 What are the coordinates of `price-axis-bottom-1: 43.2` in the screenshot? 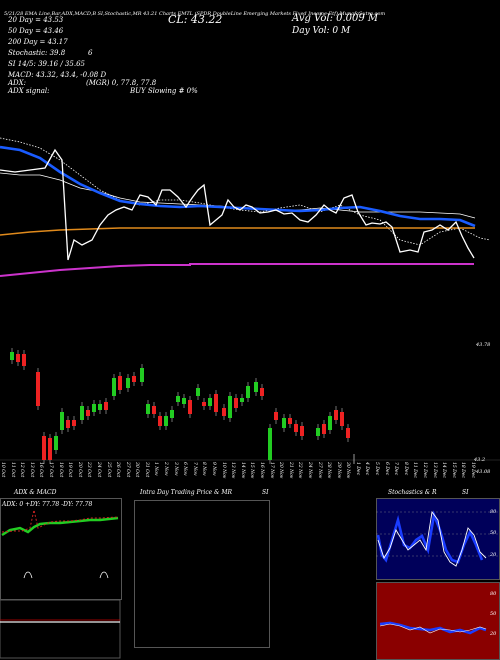 It's located at (480, 460).